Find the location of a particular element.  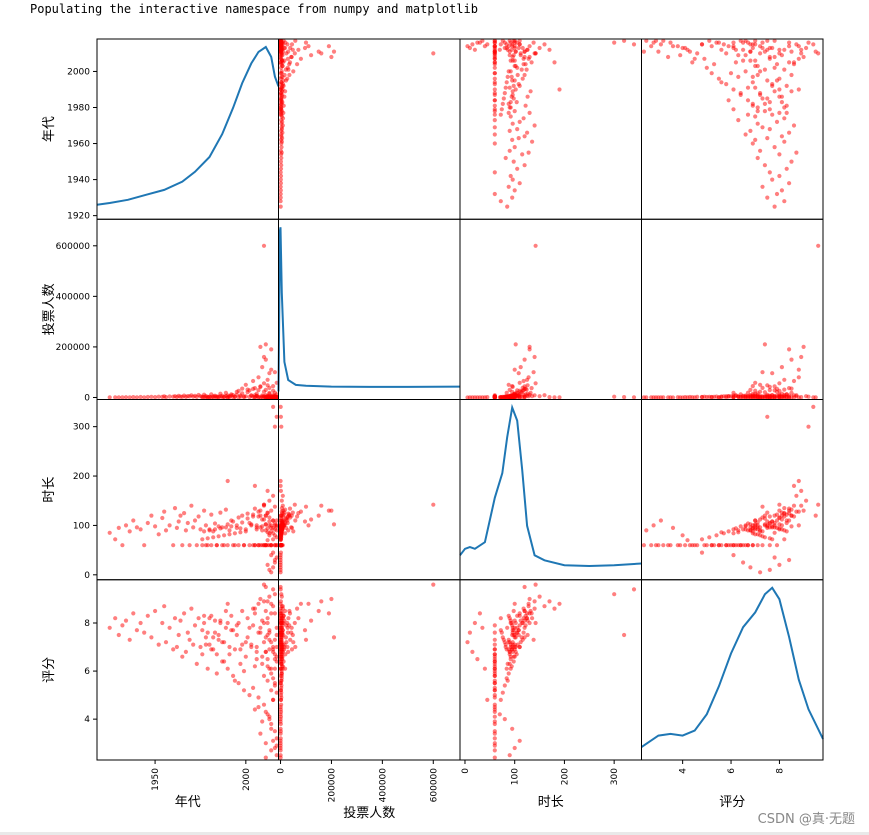

xtick-label-年代-1950: 1950 is located at coordinates (156, 779).